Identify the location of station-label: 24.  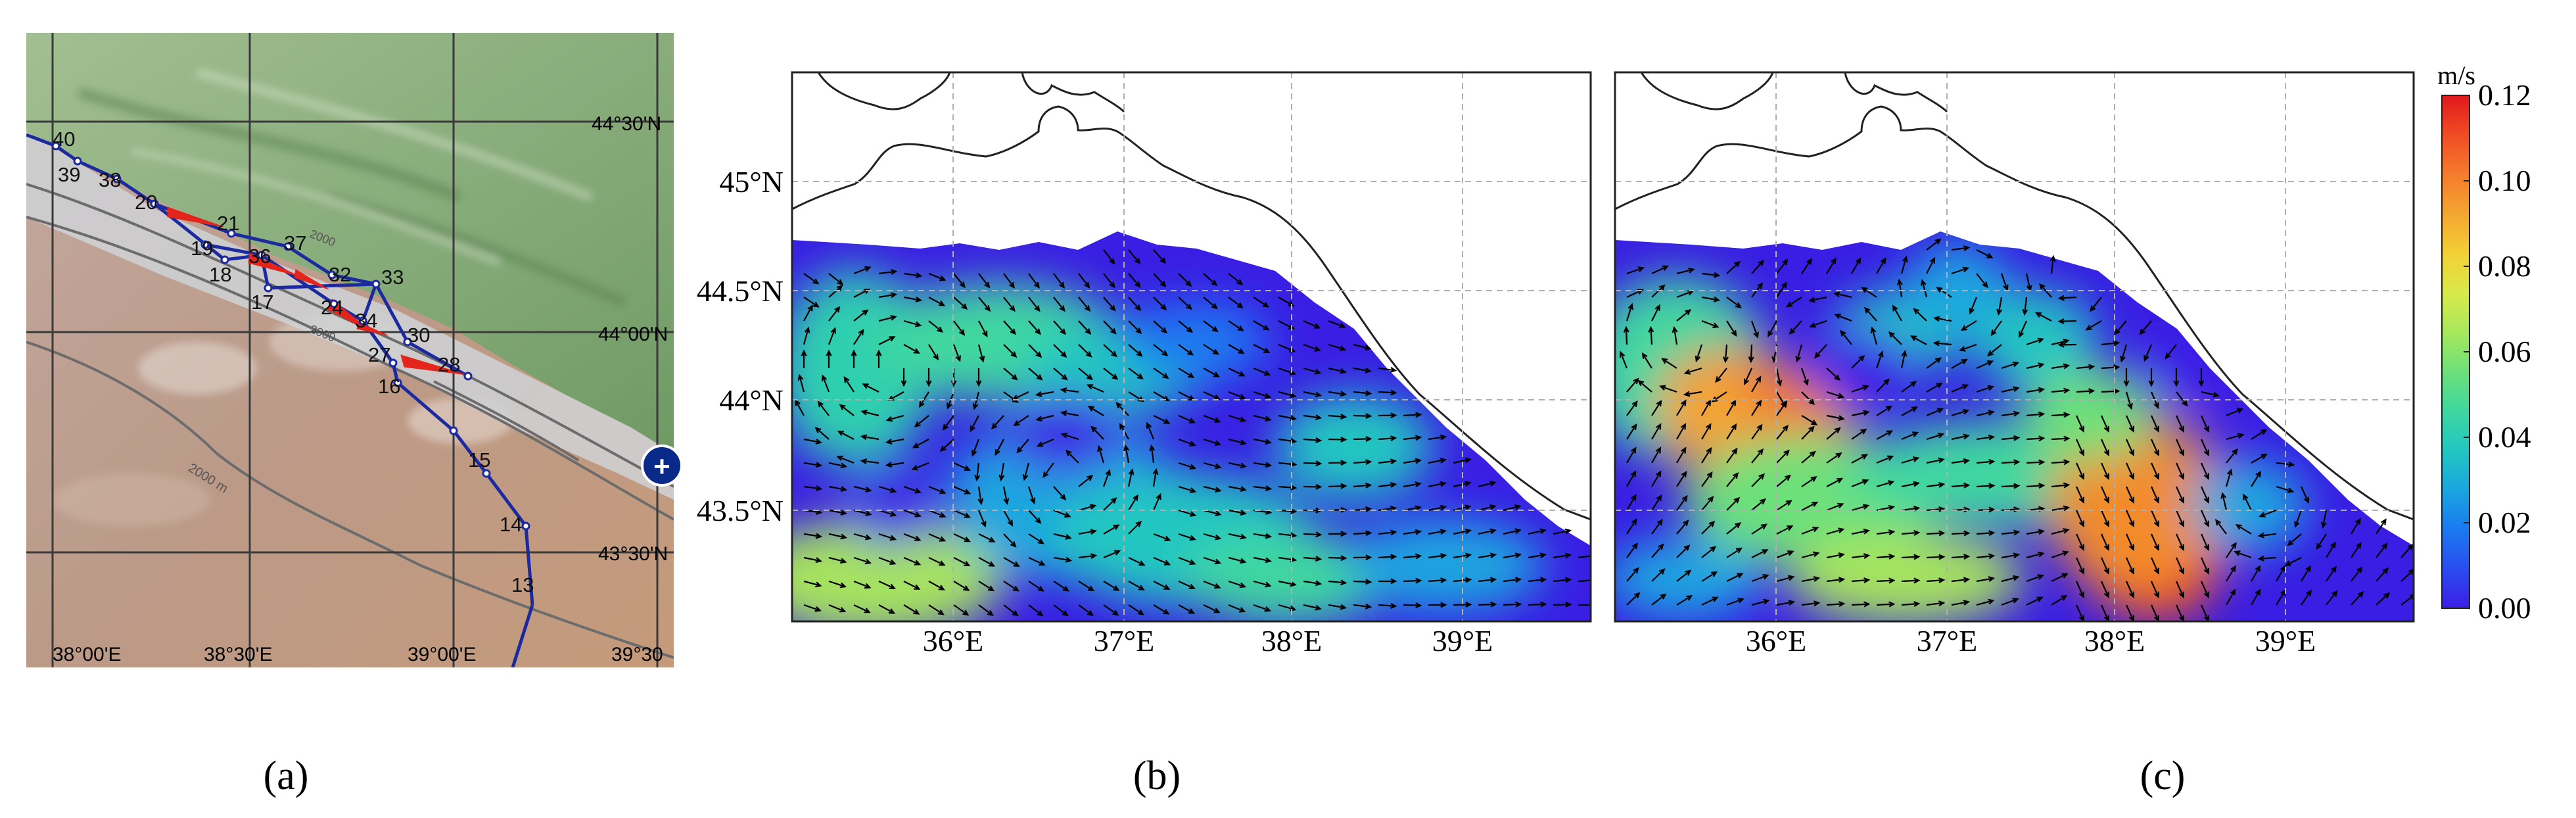
(332, 307).